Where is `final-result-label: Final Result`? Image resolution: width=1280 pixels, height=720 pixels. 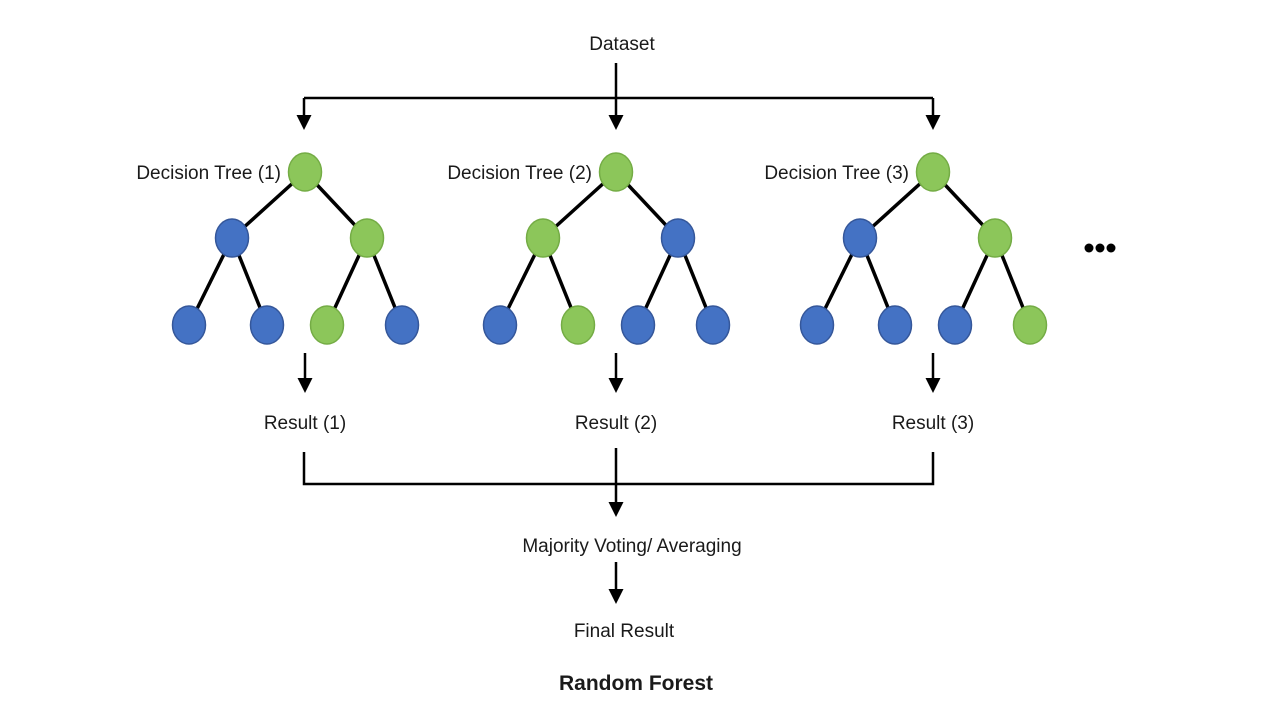
final-result-label: Final Result is located at coordinates (624, 631).